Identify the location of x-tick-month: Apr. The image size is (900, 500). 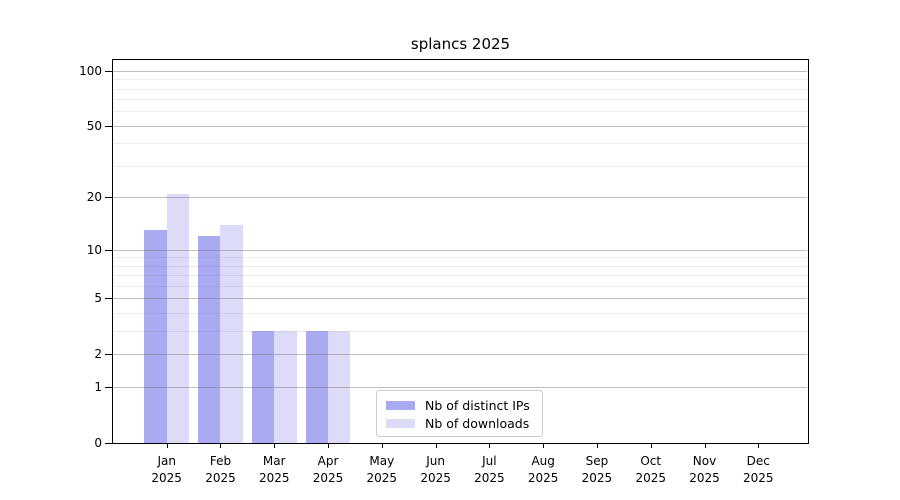
(328, 461).